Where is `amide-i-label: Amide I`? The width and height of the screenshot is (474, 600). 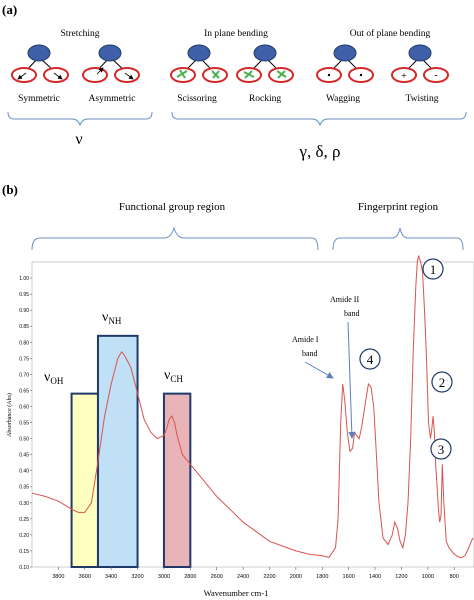
amide-i-label: Amide I is located at coordinates (305, 339).